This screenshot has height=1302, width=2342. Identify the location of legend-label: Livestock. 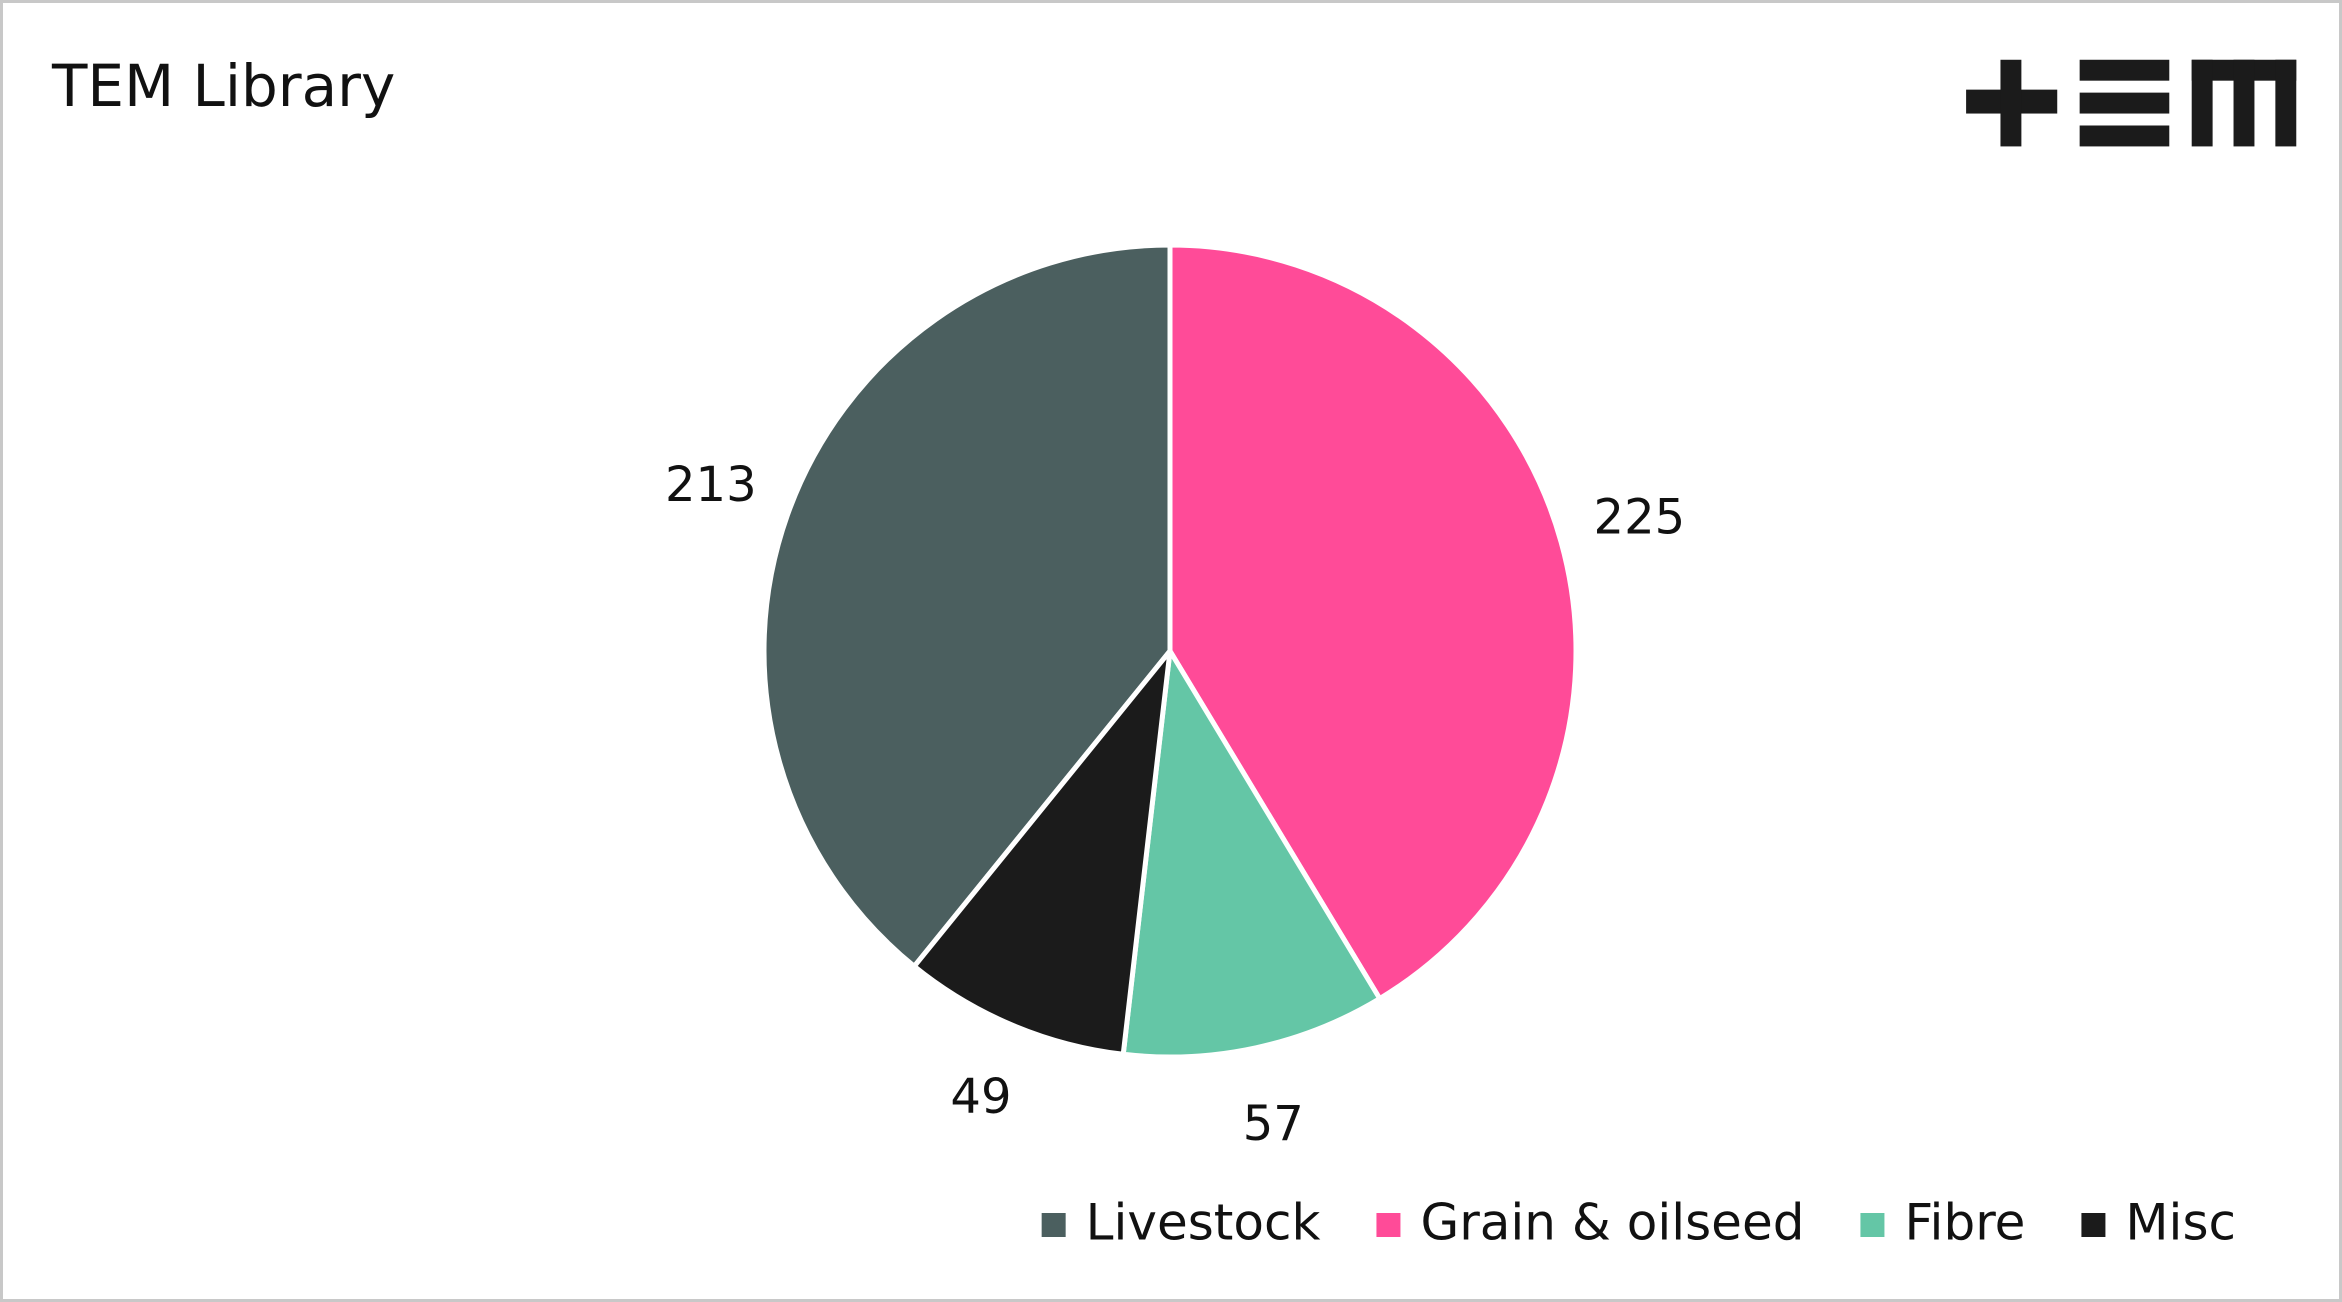
(1203, 1223).